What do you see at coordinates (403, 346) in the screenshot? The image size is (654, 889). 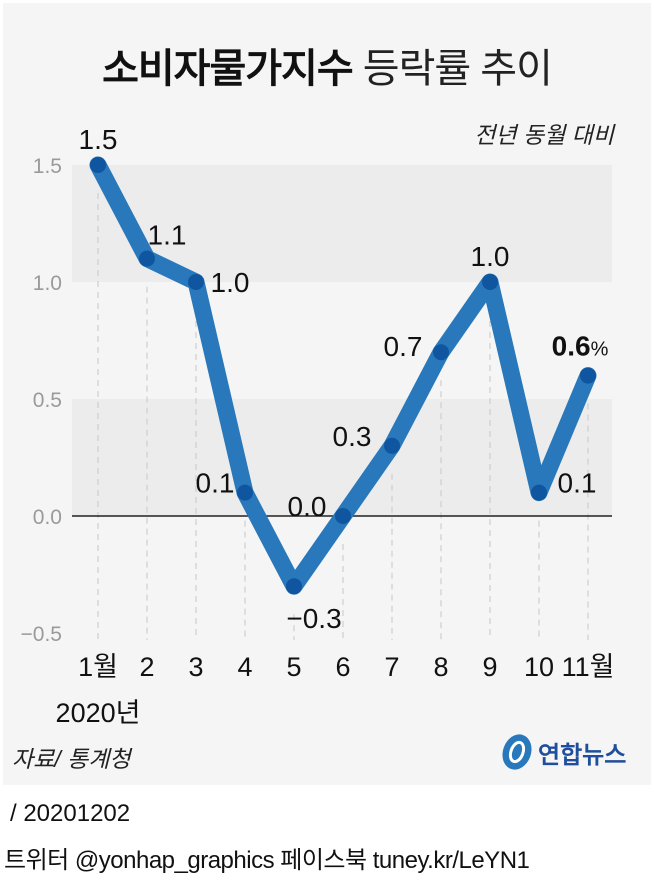 I see `value-label: 0.7` at bounding box center [403, 346].